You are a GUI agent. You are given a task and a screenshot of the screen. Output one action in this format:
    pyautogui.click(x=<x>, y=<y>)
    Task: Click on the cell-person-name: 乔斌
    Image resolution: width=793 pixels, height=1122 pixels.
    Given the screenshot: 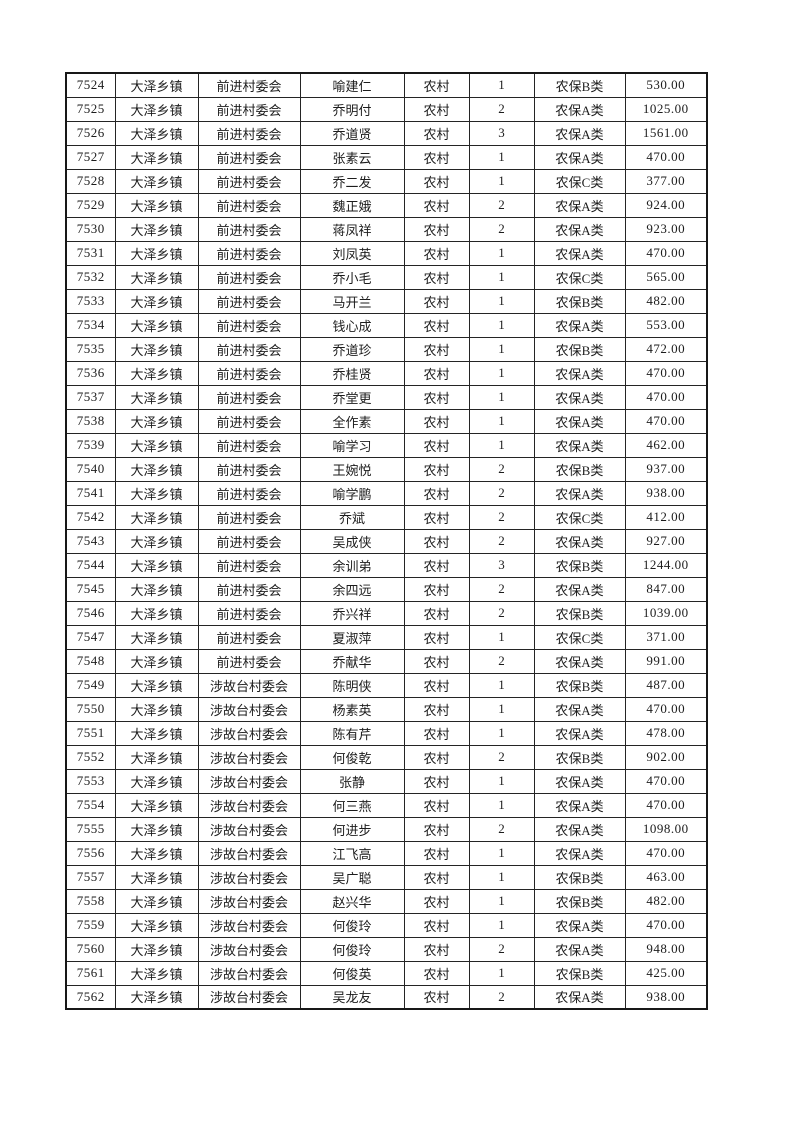 What is the action you would take?
    pyautogui.click(x=352, y=517)
    